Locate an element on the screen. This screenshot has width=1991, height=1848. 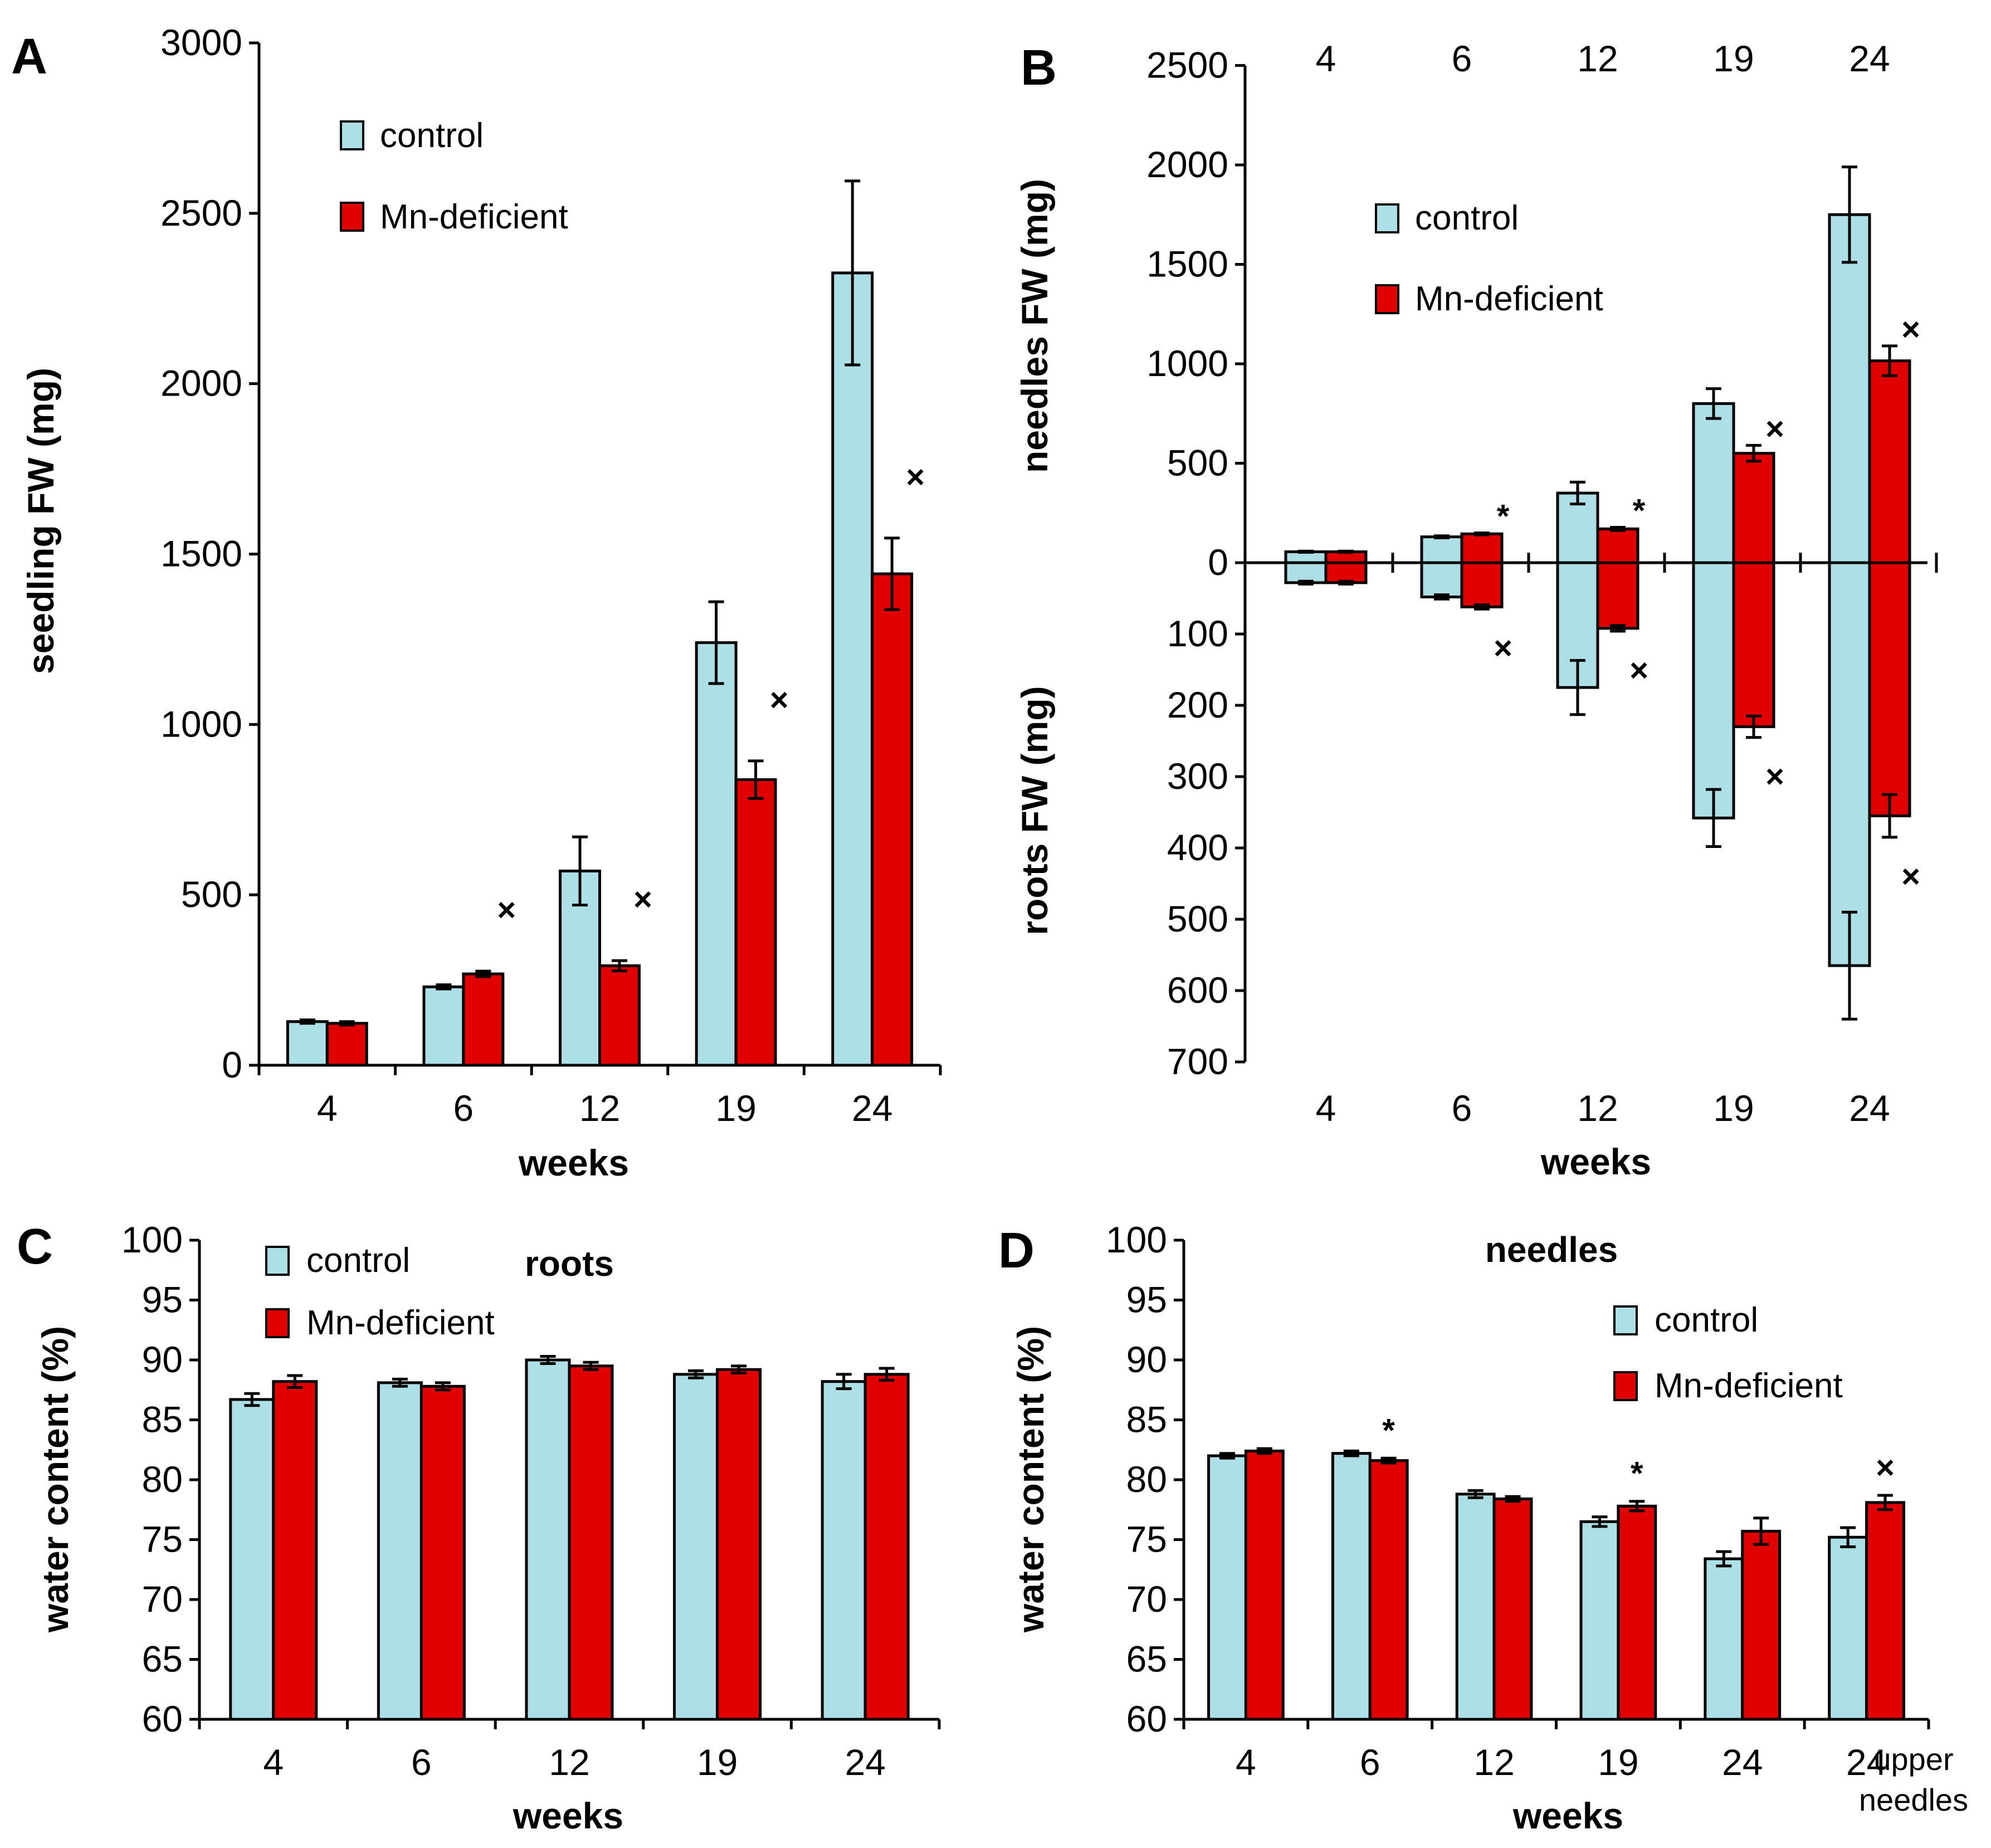
panel-b-significance-needles-3: × is located at coordinates (1910, 329).